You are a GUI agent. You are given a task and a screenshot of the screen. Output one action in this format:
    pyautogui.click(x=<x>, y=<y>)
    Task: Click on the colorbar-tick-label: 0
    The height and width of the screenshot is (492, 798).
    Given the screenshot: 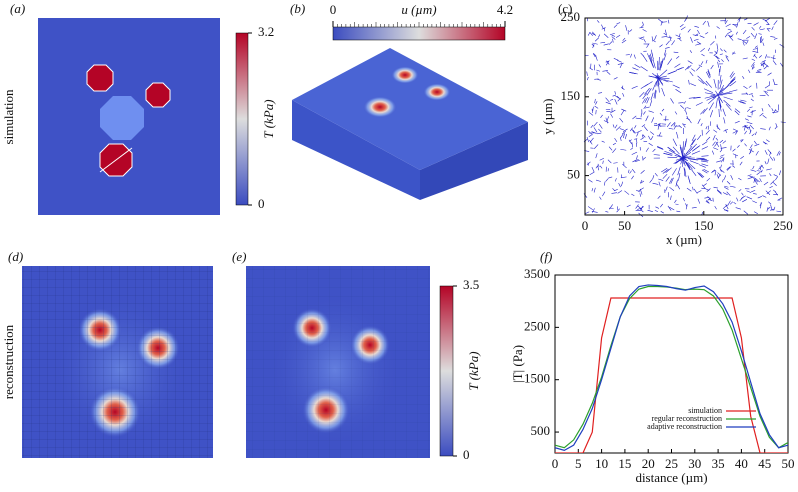 What is the action you would take?
    pyautogui.click(x=333, y=9)
    